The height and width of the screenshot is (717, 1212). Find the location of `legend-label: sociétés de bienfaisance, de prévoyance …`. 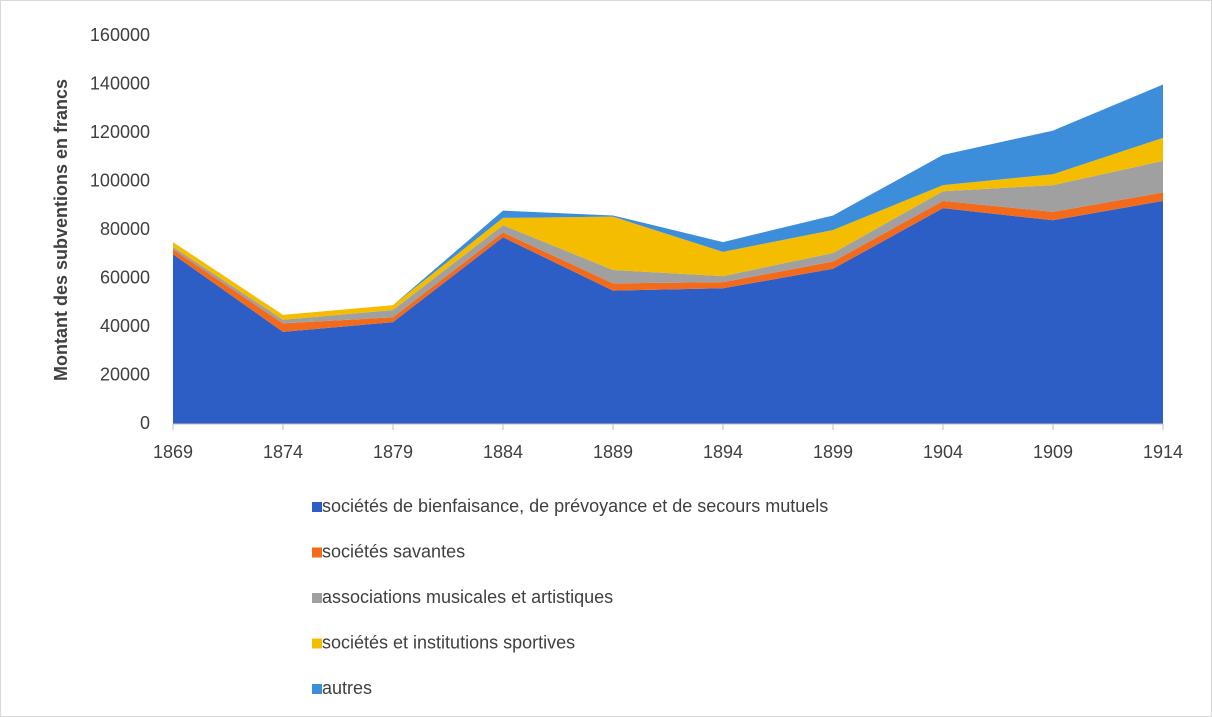

legend-label: sociétés de bienfaisance, de prévoyance … is located at coordinates (575, 506).